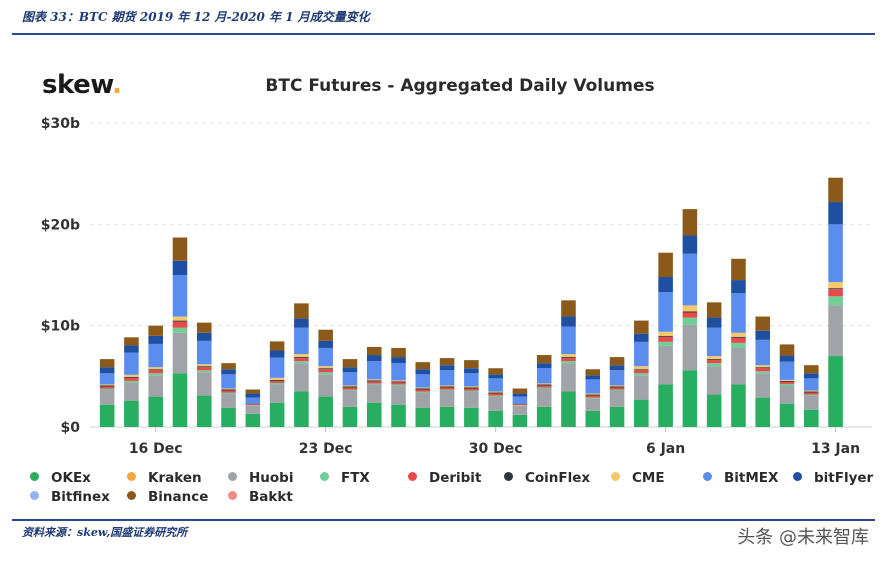 The height and width of the screenshot is (562, 887). Describe the element at coordinates (232, 476) in the screenshot. I see `legend-swatch` at that location.